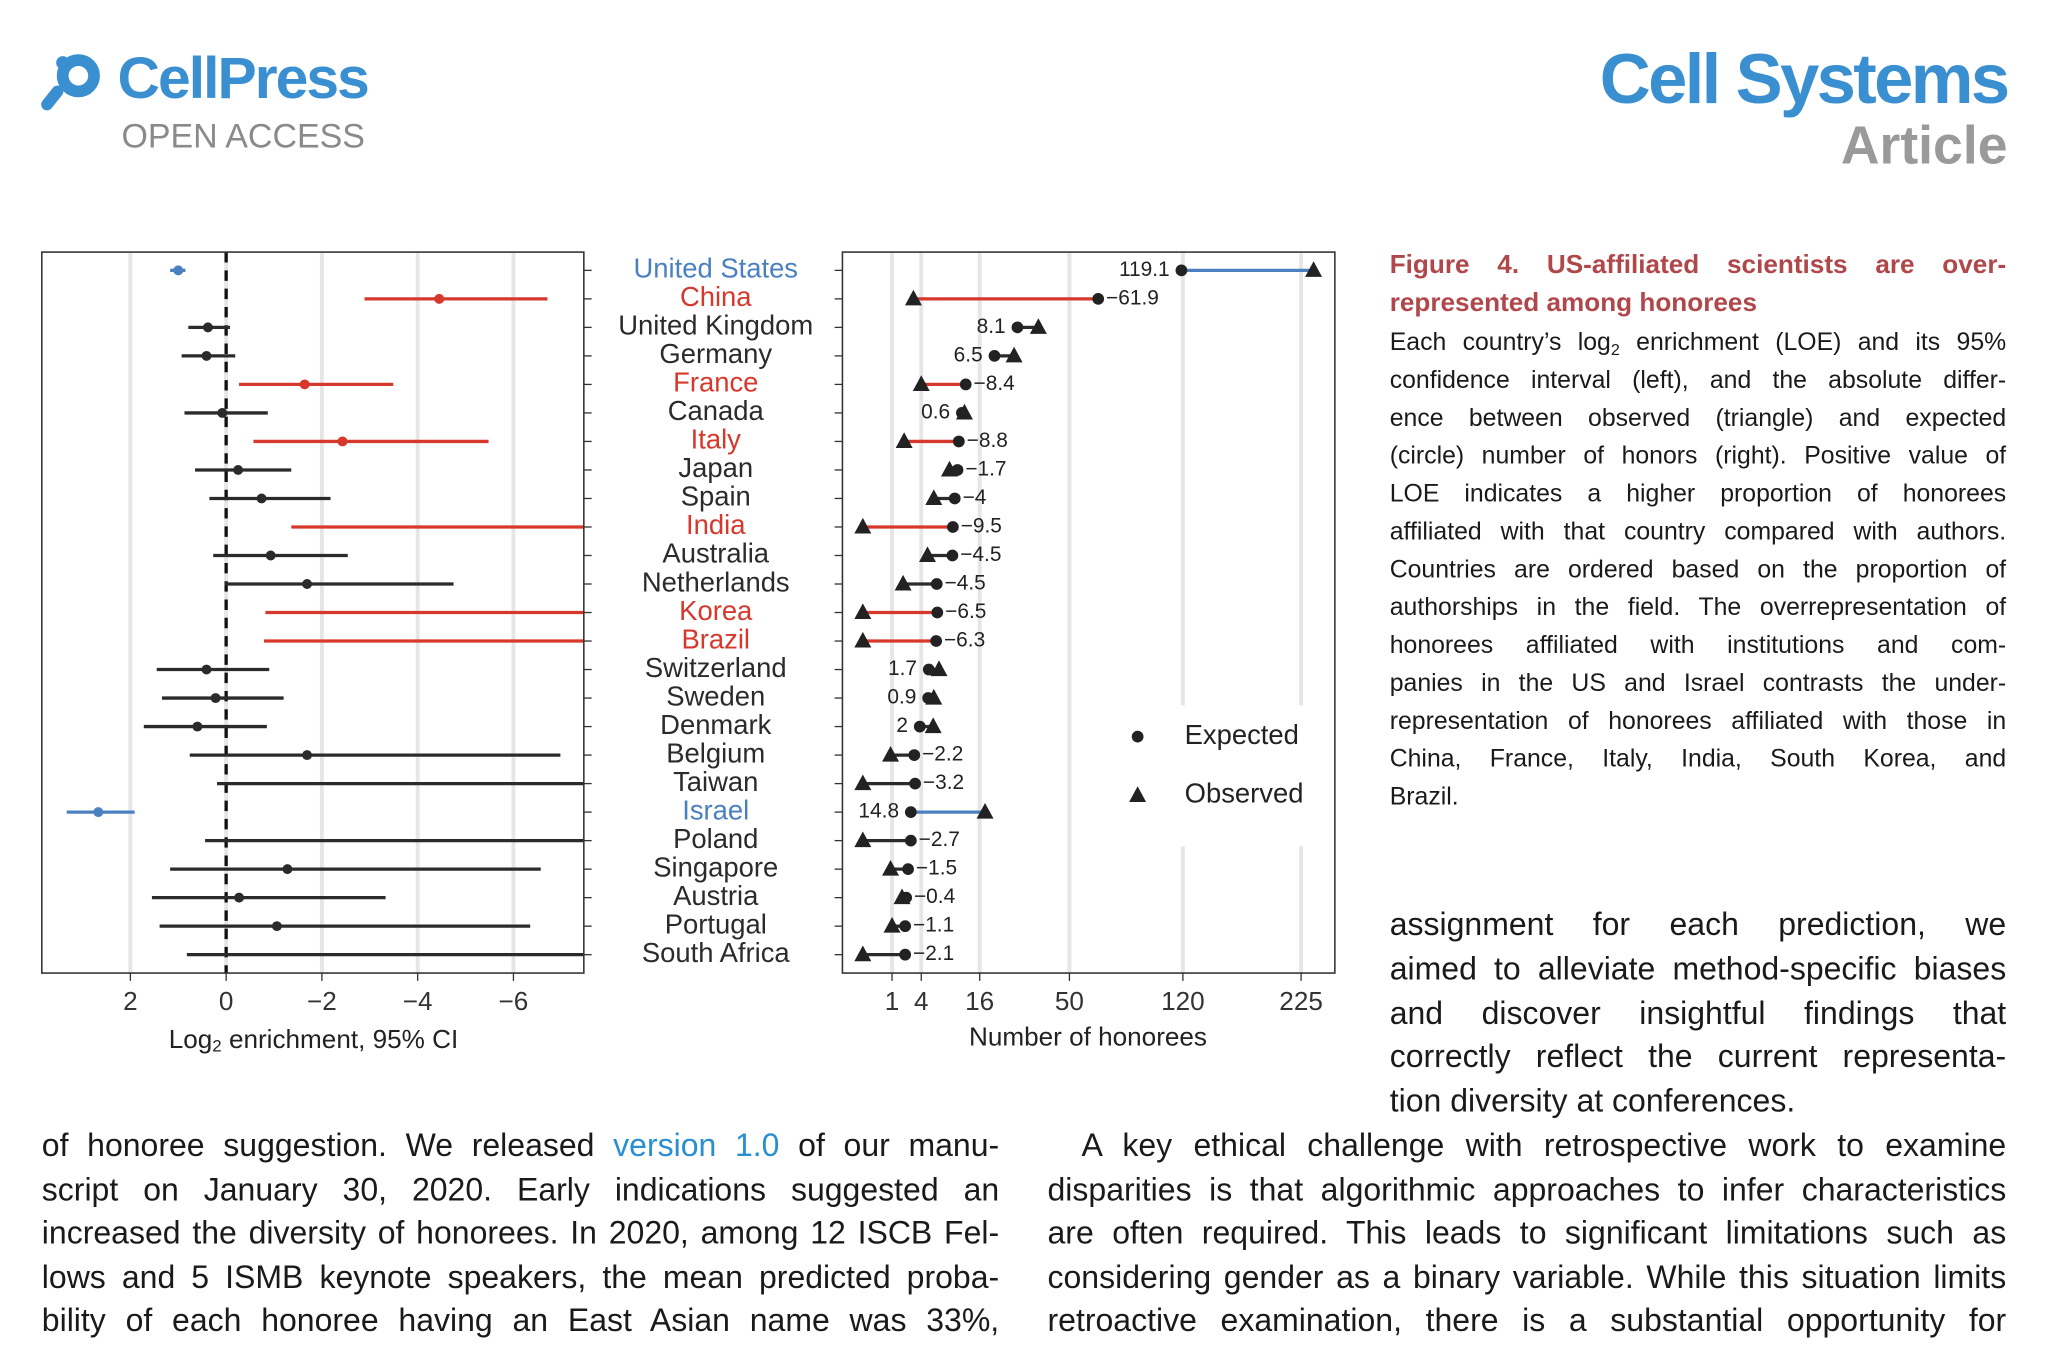 This screenshot has height=1350, width=2048. Describe the element at coordinates (715, 268) in the screenshot. I see `category-label: United States` at that location.